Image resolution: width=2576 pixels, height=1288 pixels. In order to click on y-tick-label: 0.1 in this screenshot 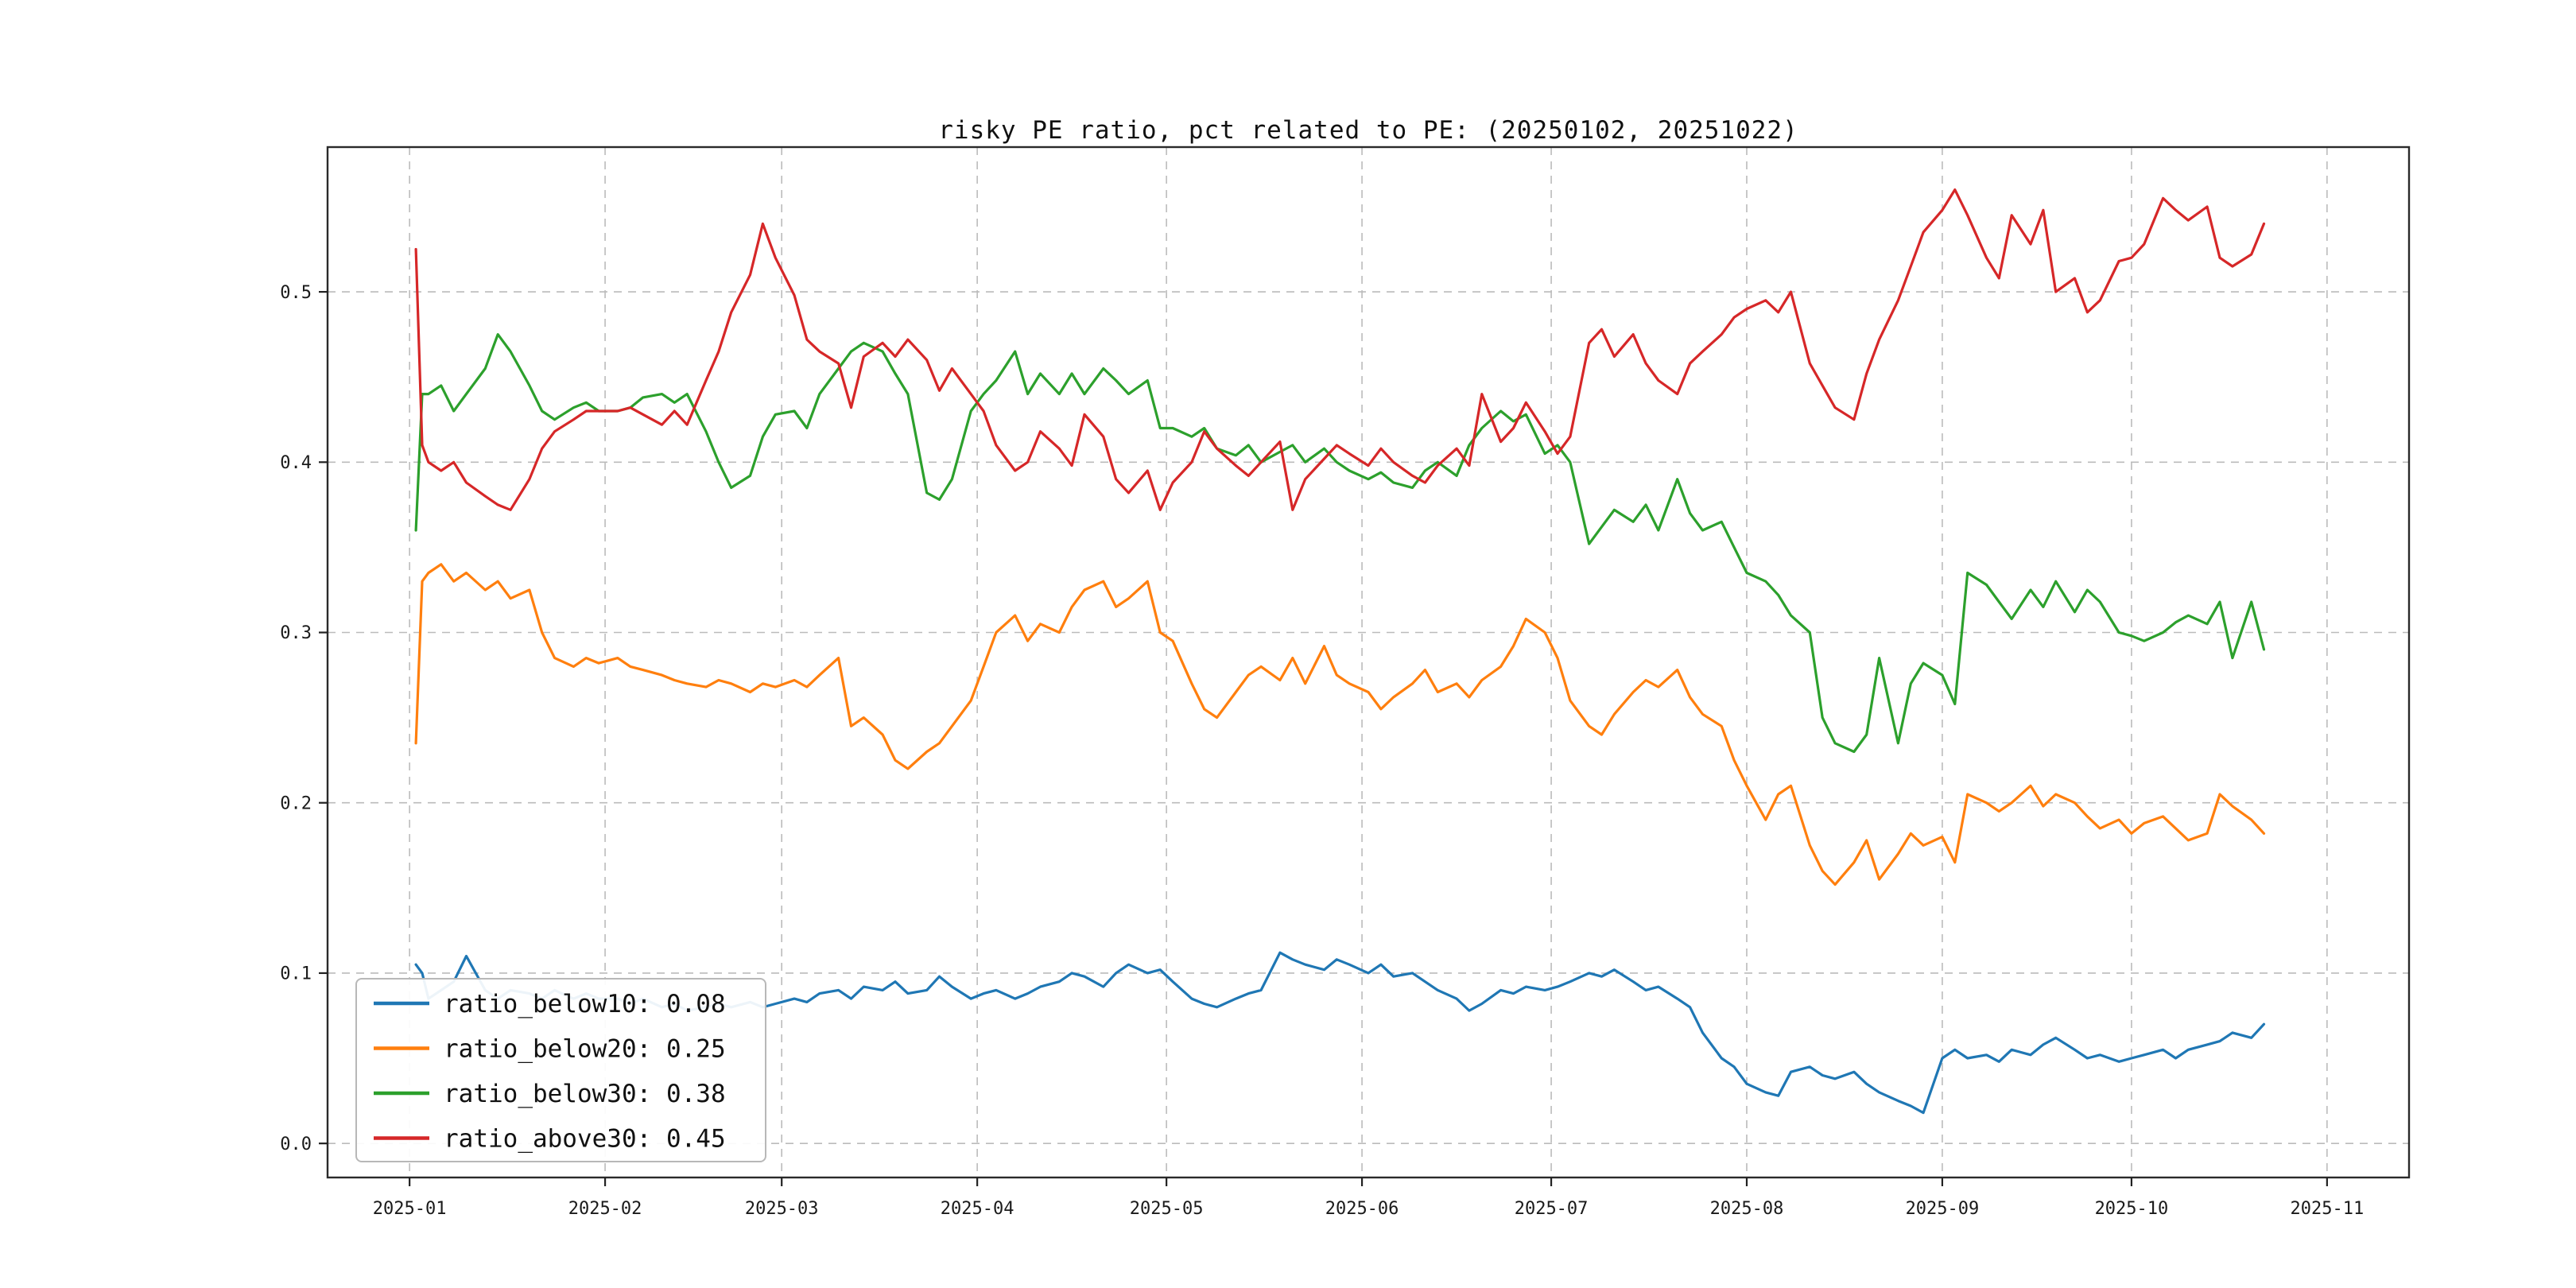, I will do `click(296, 974)`.